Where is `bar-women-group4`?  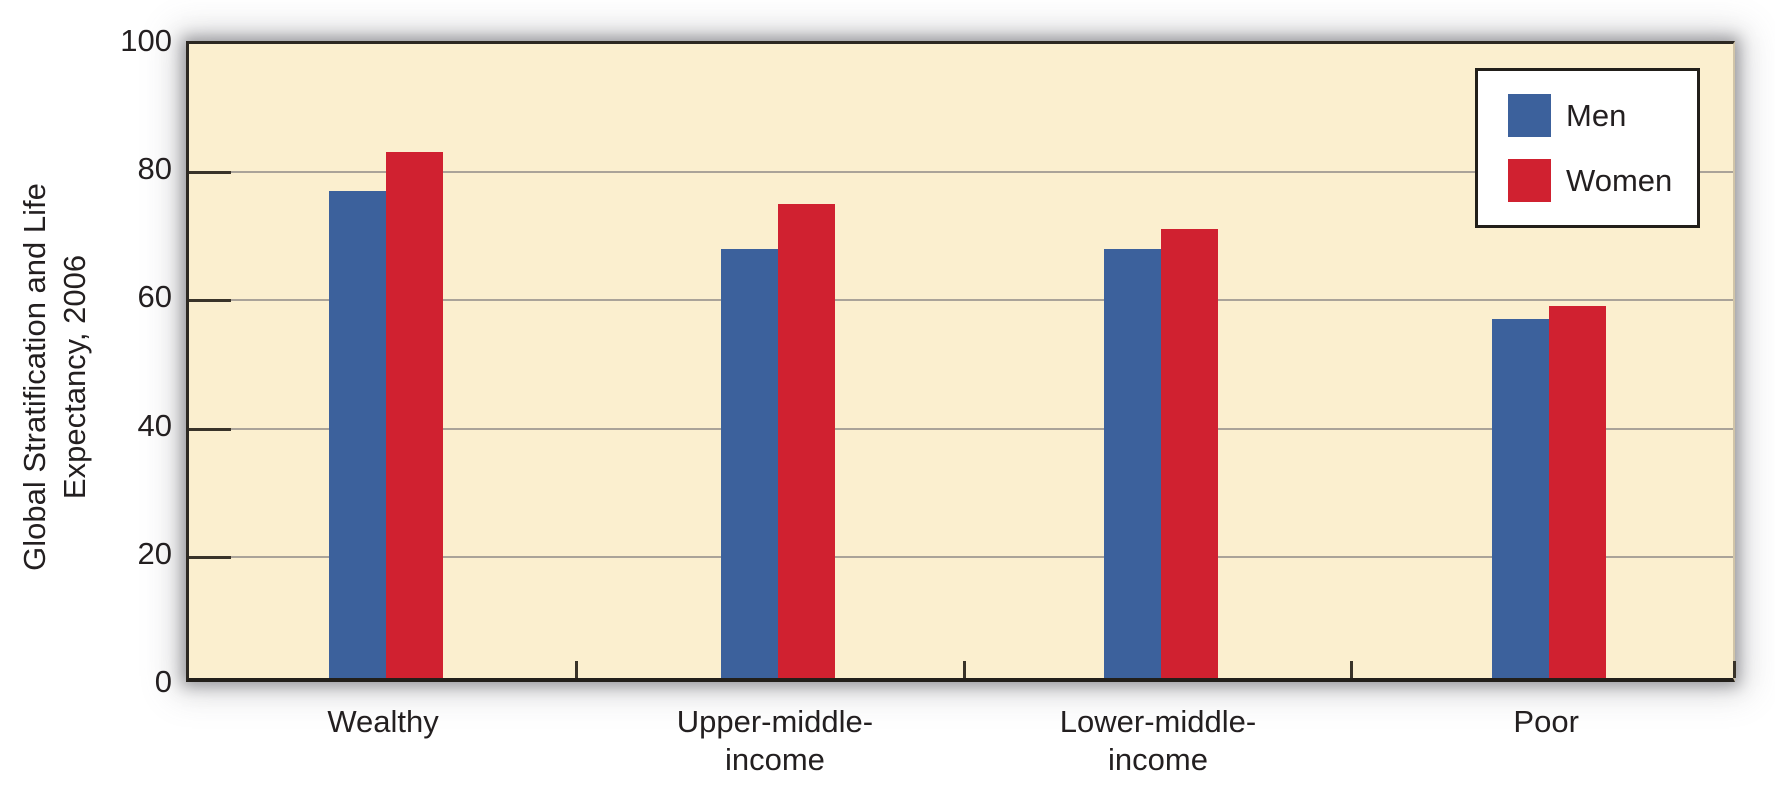
bar-women-group4 is located at coordinates (1577, 492).